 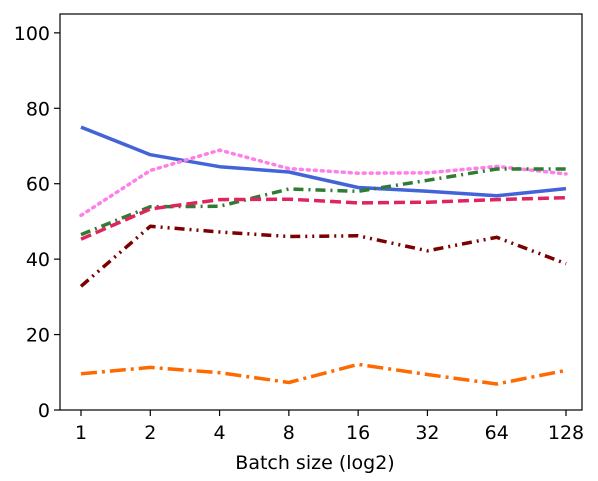 I want to click on x-tick-label-32: 32, so click(x=427, y=433).